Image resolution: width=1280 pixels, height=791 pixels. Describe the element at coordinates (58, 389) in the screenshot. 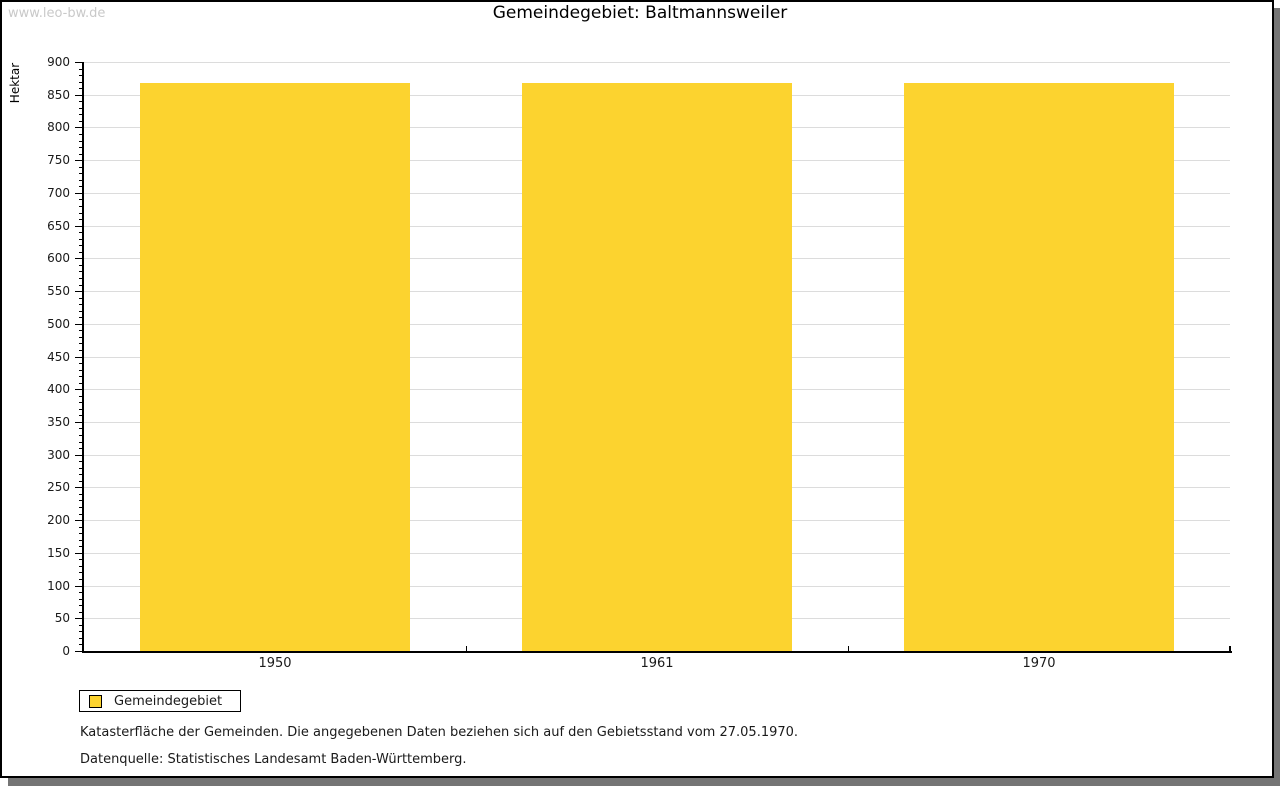

I see `y-axis-label-400: 400` at that location.